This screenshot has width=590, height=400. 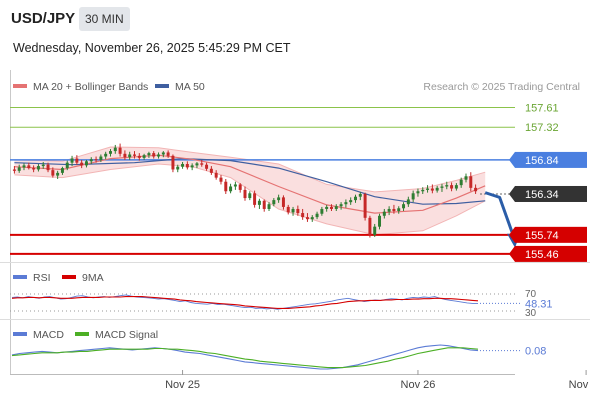 What do you see at coordinates (20, 277) in the screenshot?
I see `legend-swatch-rsi` at bounding box center [20, 277].